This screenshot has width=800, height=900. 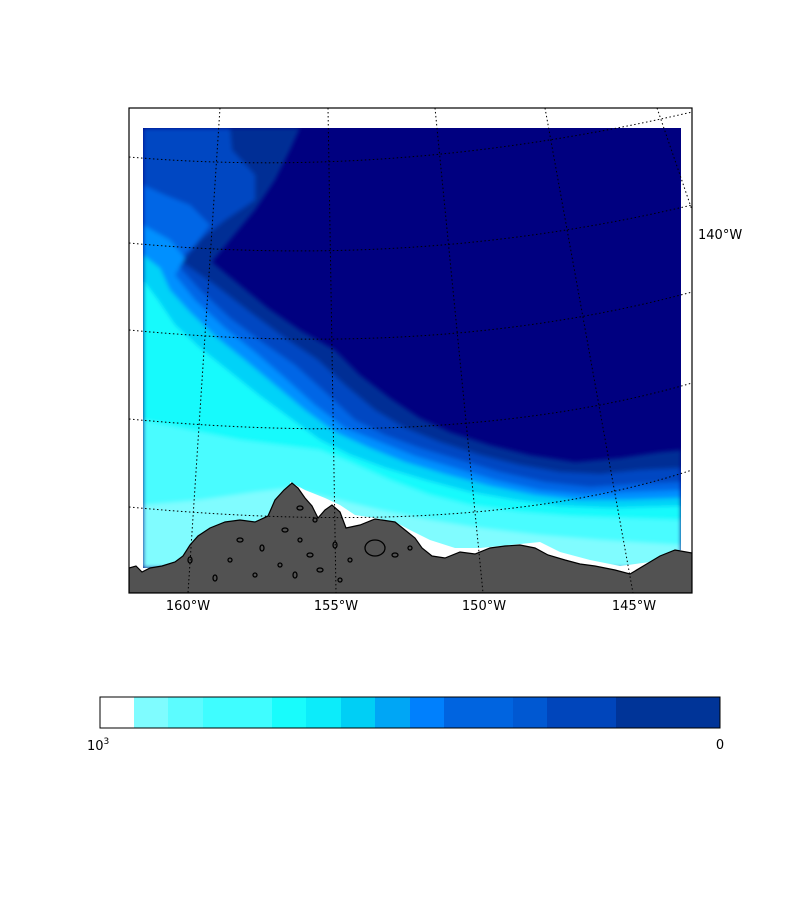 I want to click on land, so click(x=410, y=537).